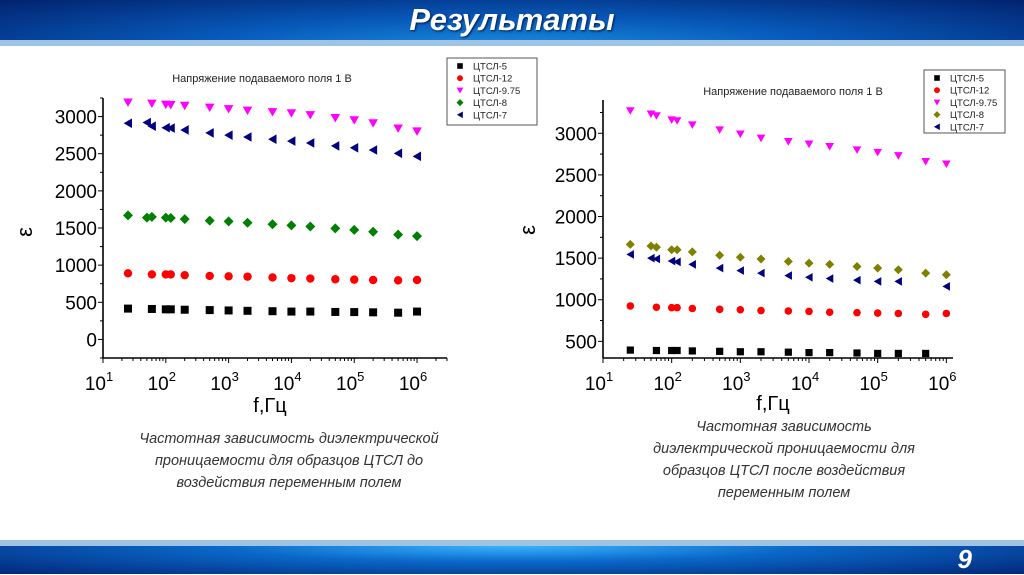 The image size is (1024, 575). What do you see at coordinates (76, 192) in the screenshot?
I see `y-tick-label: 2000` at bounding box center [76, 192].